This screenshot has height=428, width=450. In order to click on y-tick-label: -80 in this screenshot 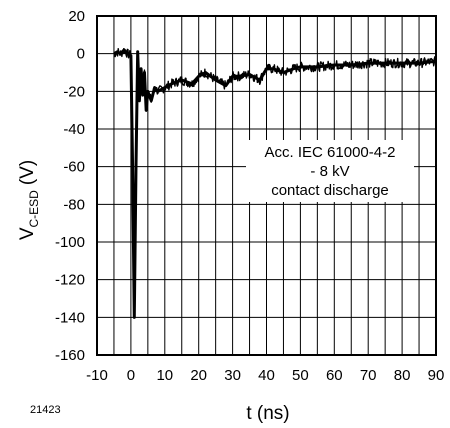, I will do `click(74, 204)`.